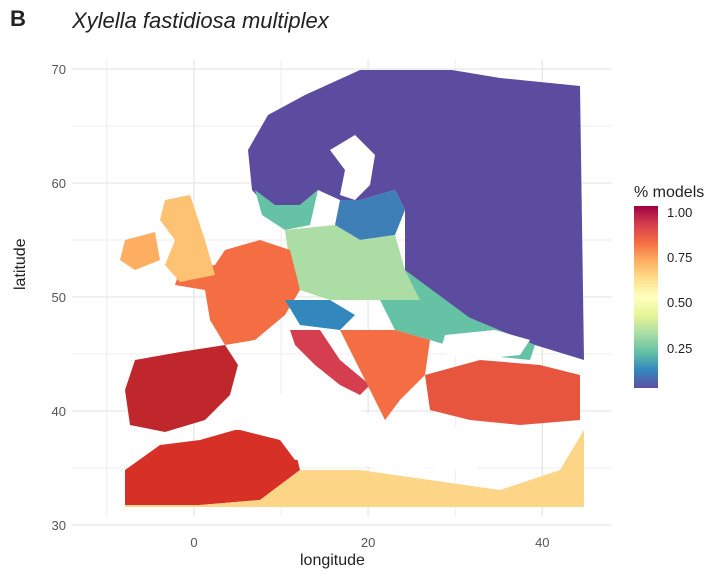  Describe the element at coordinates (332, 560) in the screenshot. I see `x-axis-title: longitude` at that location.